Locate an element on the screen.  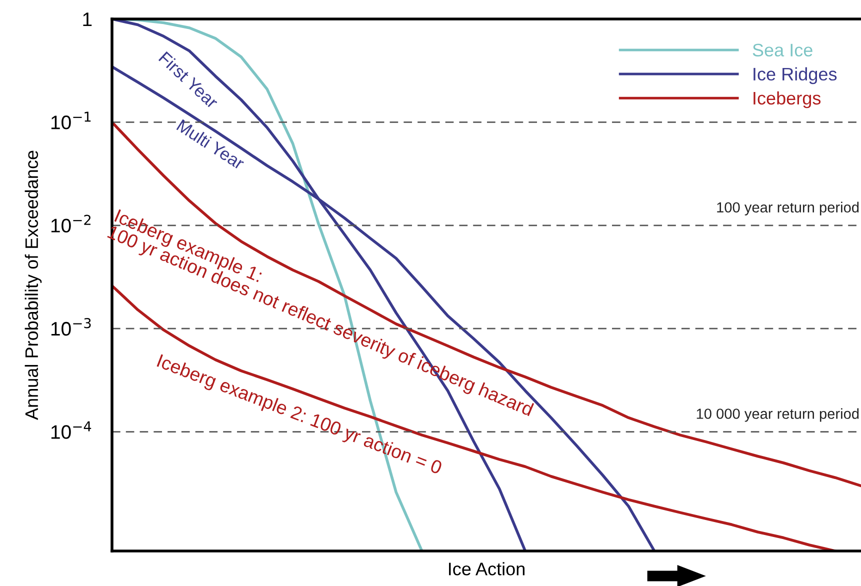
y-axis-title: Annual Probability of Exceedance is located at coordinates (33, 285).